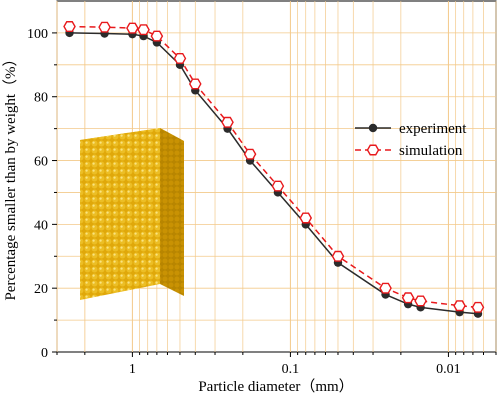  I want to click on x-tick-label: 0.1, so click(291, 369).